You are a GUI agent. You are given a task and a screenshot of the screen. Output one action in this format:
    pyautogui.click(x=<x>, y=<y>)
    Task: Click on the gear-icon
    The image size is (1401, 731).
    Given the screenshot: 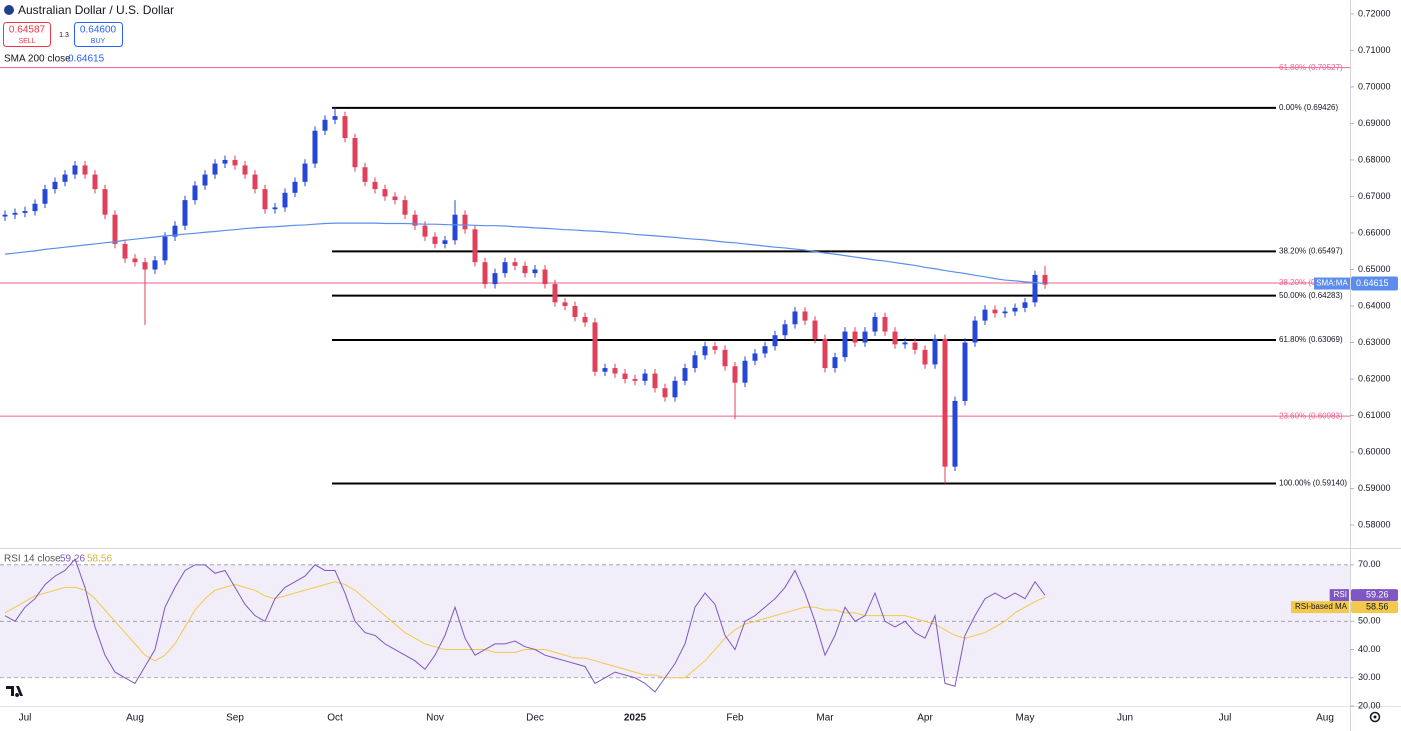 What is the action you would take?
    pyautogui.click(x=1375, y=717)
    